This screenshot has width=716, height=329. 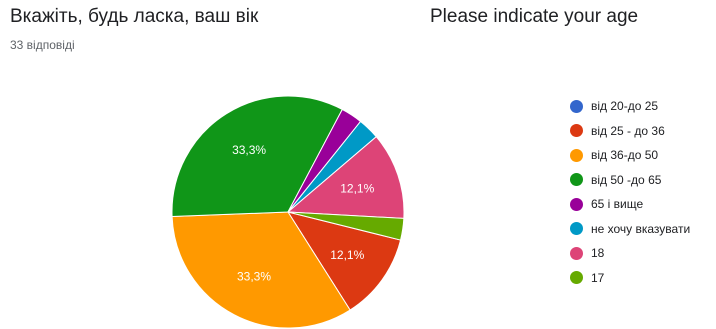 What do you see at coordinates (625, 155) in the screenshot?
I see `legend-label: від 36-до 50` at bounding box center [625, 155].